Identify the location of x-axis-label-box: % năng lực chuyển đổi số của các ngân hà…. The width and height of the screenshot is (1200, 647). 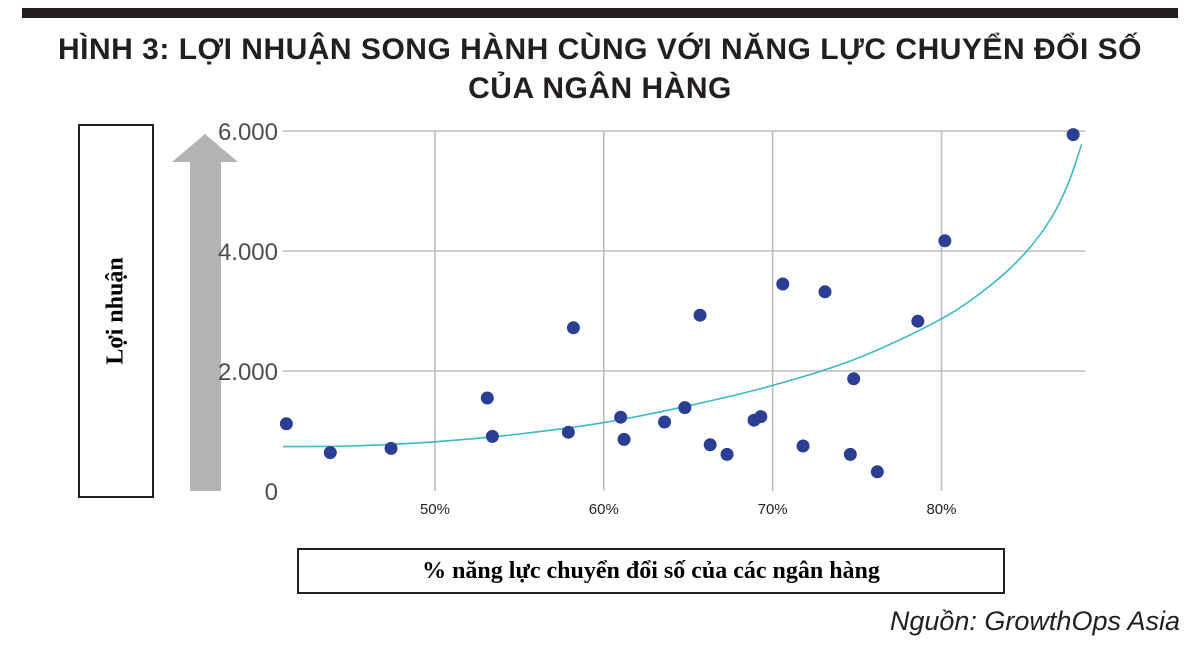
(651, 571).